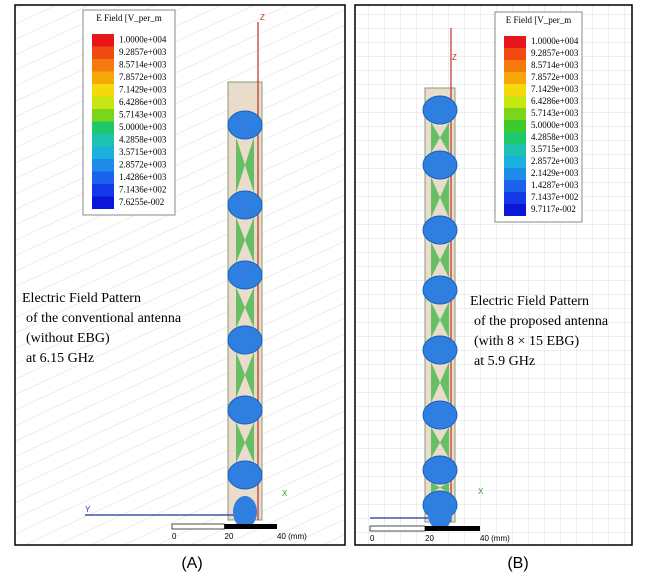 This screenshot has height=574, width=650. Describe the element at coordinates (141, 202) in the screenshot. I see `legend-label: 7.6255e-002` at that location.